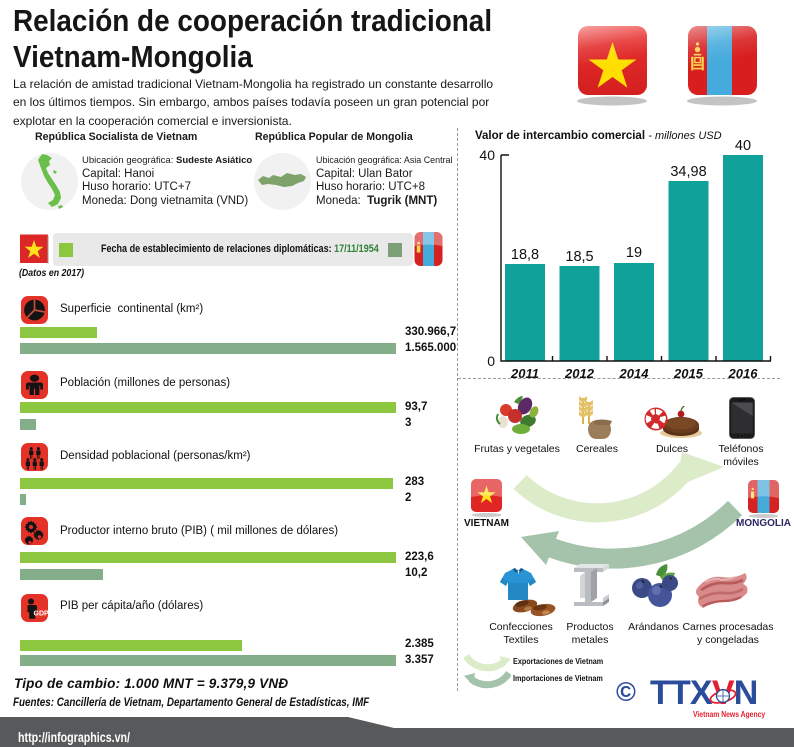 The width and height of the screenshot is (794, 747). I want to click on svg-text: 2011, so click(524, 373).